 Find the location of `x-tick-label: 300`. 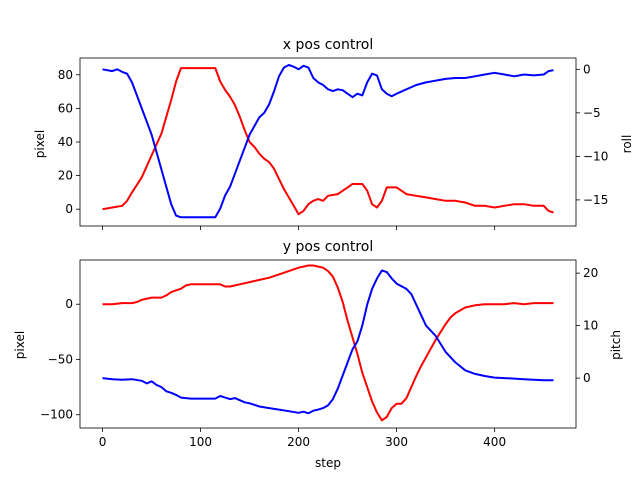

x-tick-label: 300 is located at coordinates (396, 442).